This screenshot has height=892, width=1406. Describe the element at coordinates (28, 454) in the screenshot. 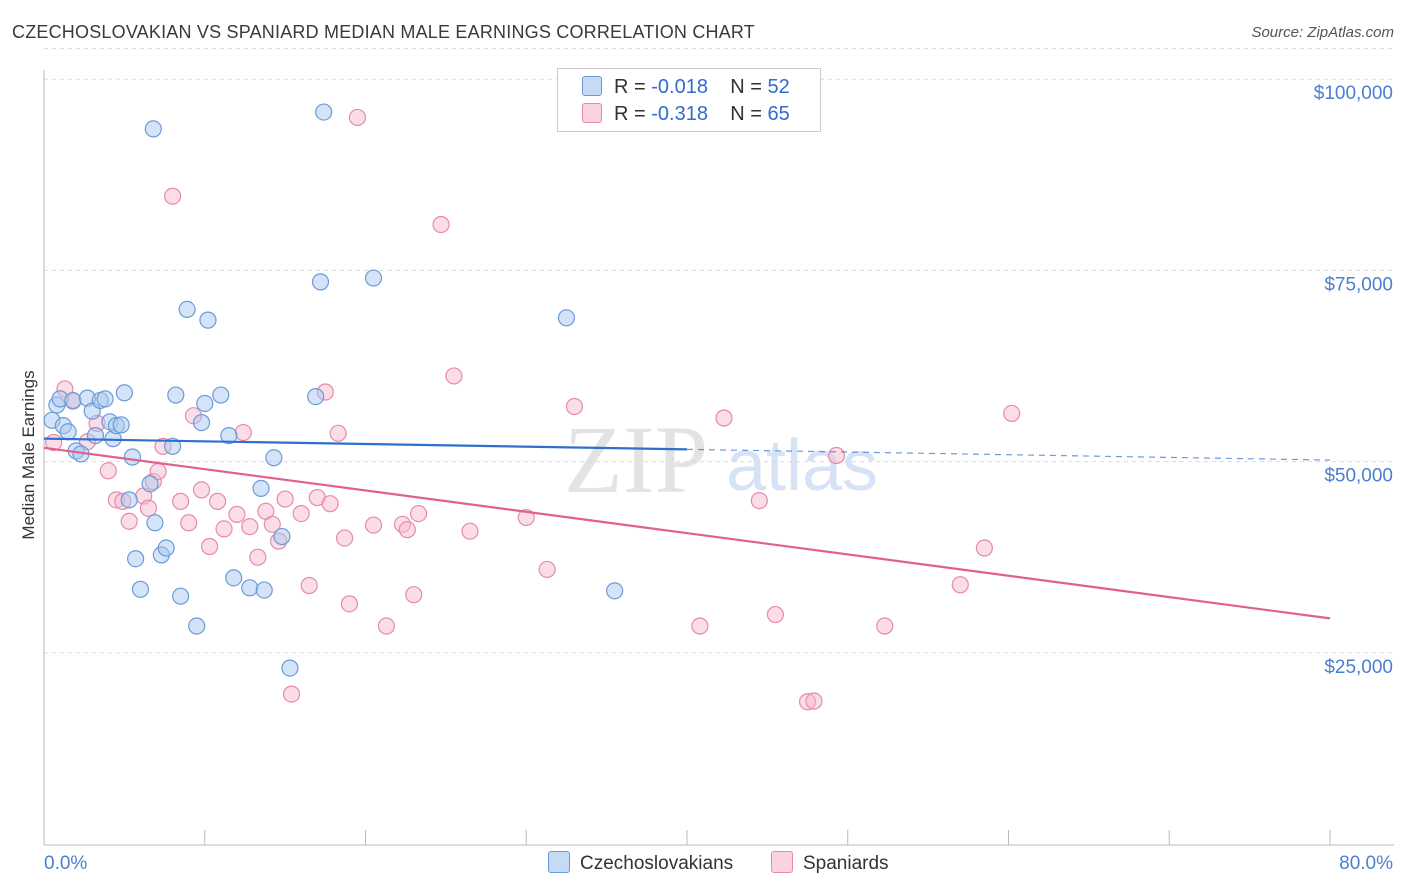

I see `y-axis-label: Median Male Earnings` at that location.